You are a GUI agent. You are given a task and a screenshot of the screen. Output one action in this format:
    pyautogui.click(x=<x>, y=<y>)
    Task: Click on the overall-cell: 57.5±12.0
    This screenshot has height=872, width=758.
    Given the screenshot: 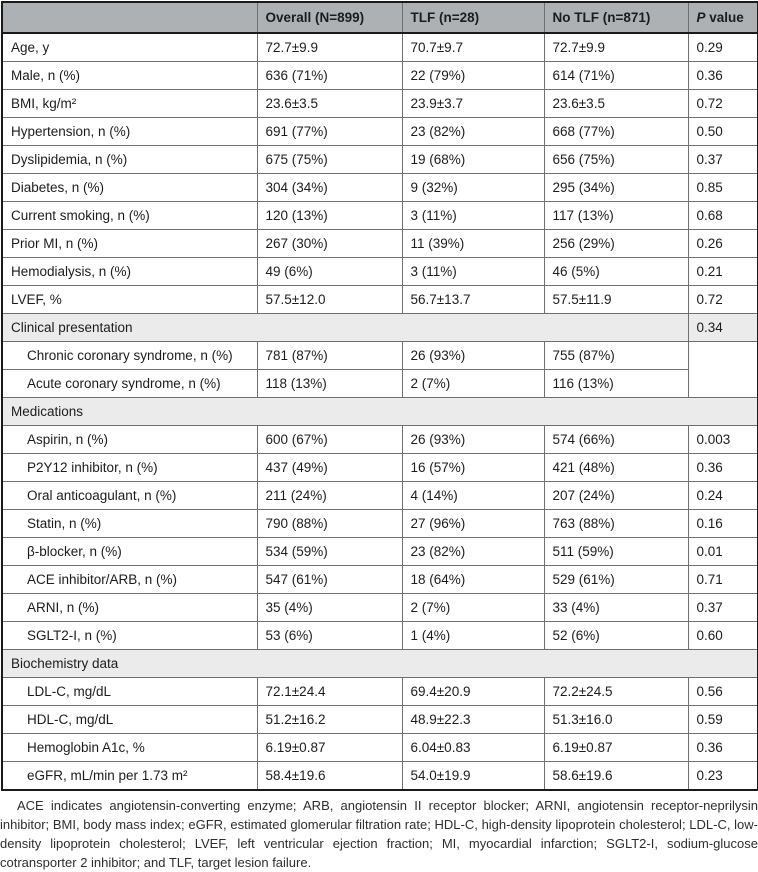 What is the action you would take?
    pyautogui.click(x=329, y=299)
    